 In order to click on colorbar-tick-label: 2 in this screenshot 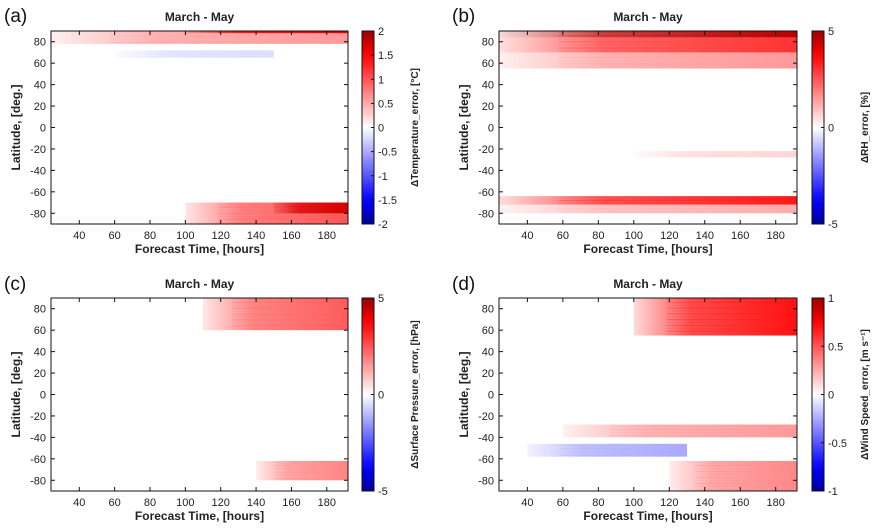, I will do `click(381, 32)`.